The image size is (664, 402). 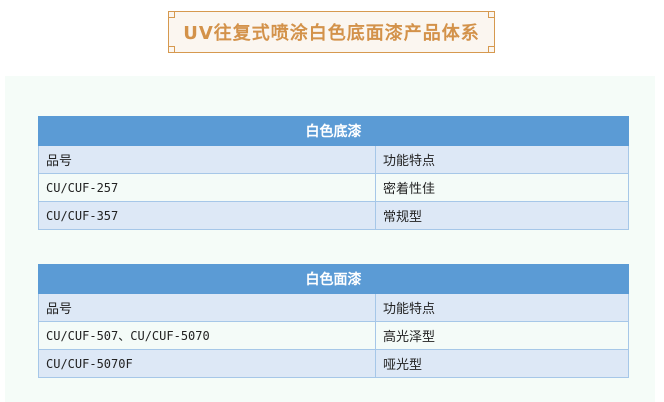 What do you see at coordinates (207, 335) in the screenshot?
I see `product-code: CU/CUF-507、CU/CUF-5070` at bounding box center [207, 335].